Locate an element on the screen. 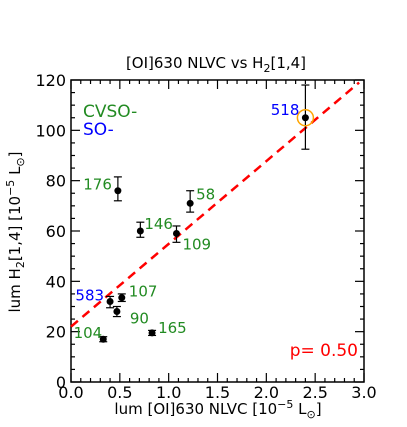 This screenshot has height=427, width=407. x-tick-label: 3.0 is located at coordinates (363, 392).